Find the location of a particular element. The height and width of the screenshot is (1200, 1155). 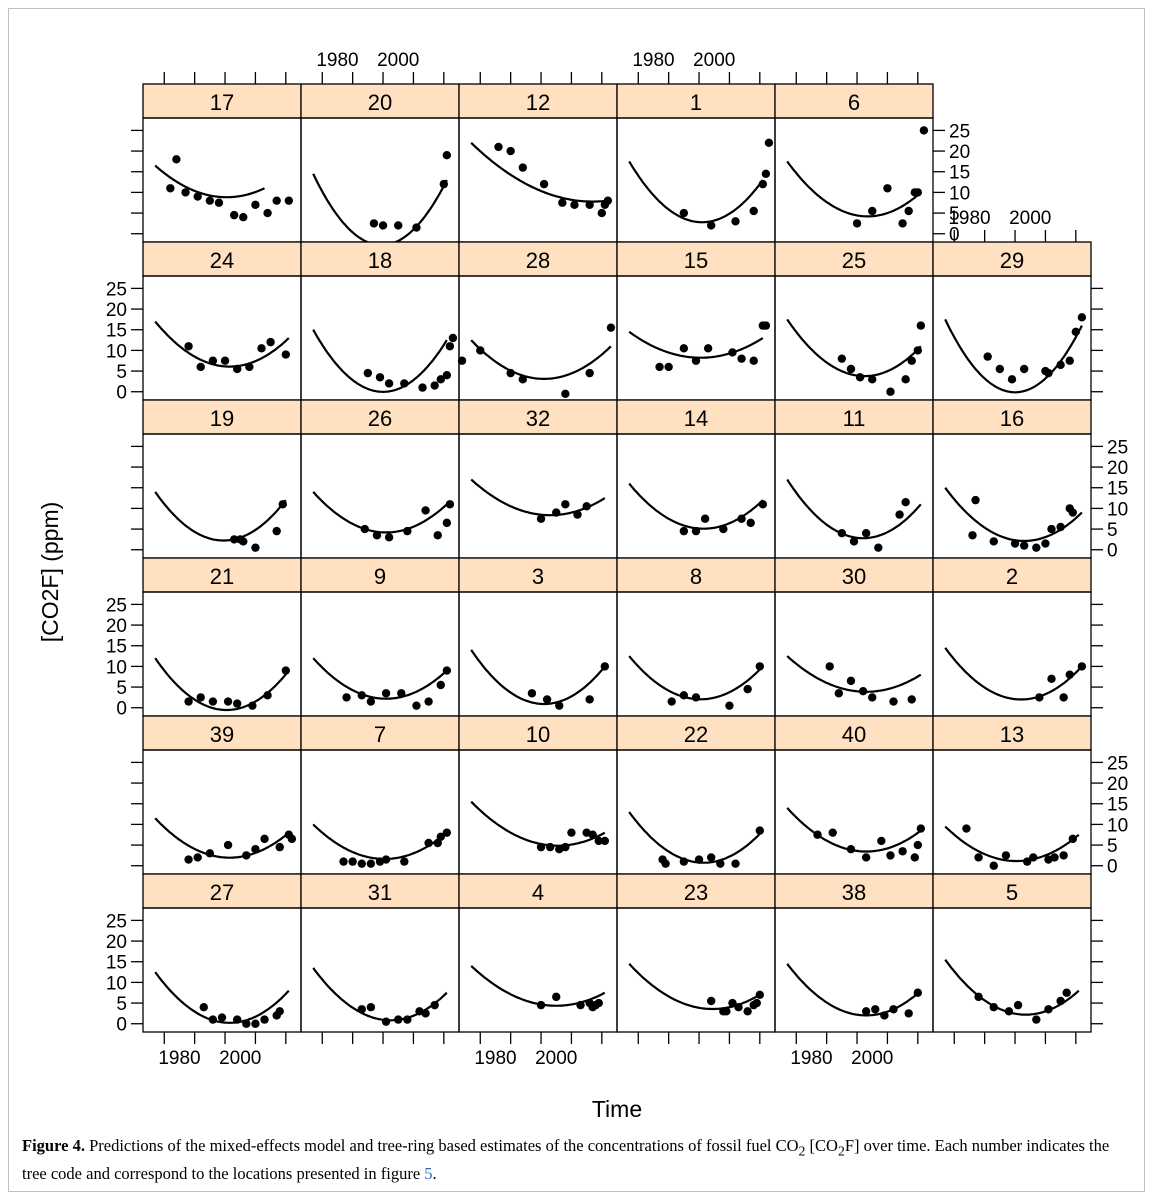

caption-text-2: [CO is located at coordinates (821, 1145).